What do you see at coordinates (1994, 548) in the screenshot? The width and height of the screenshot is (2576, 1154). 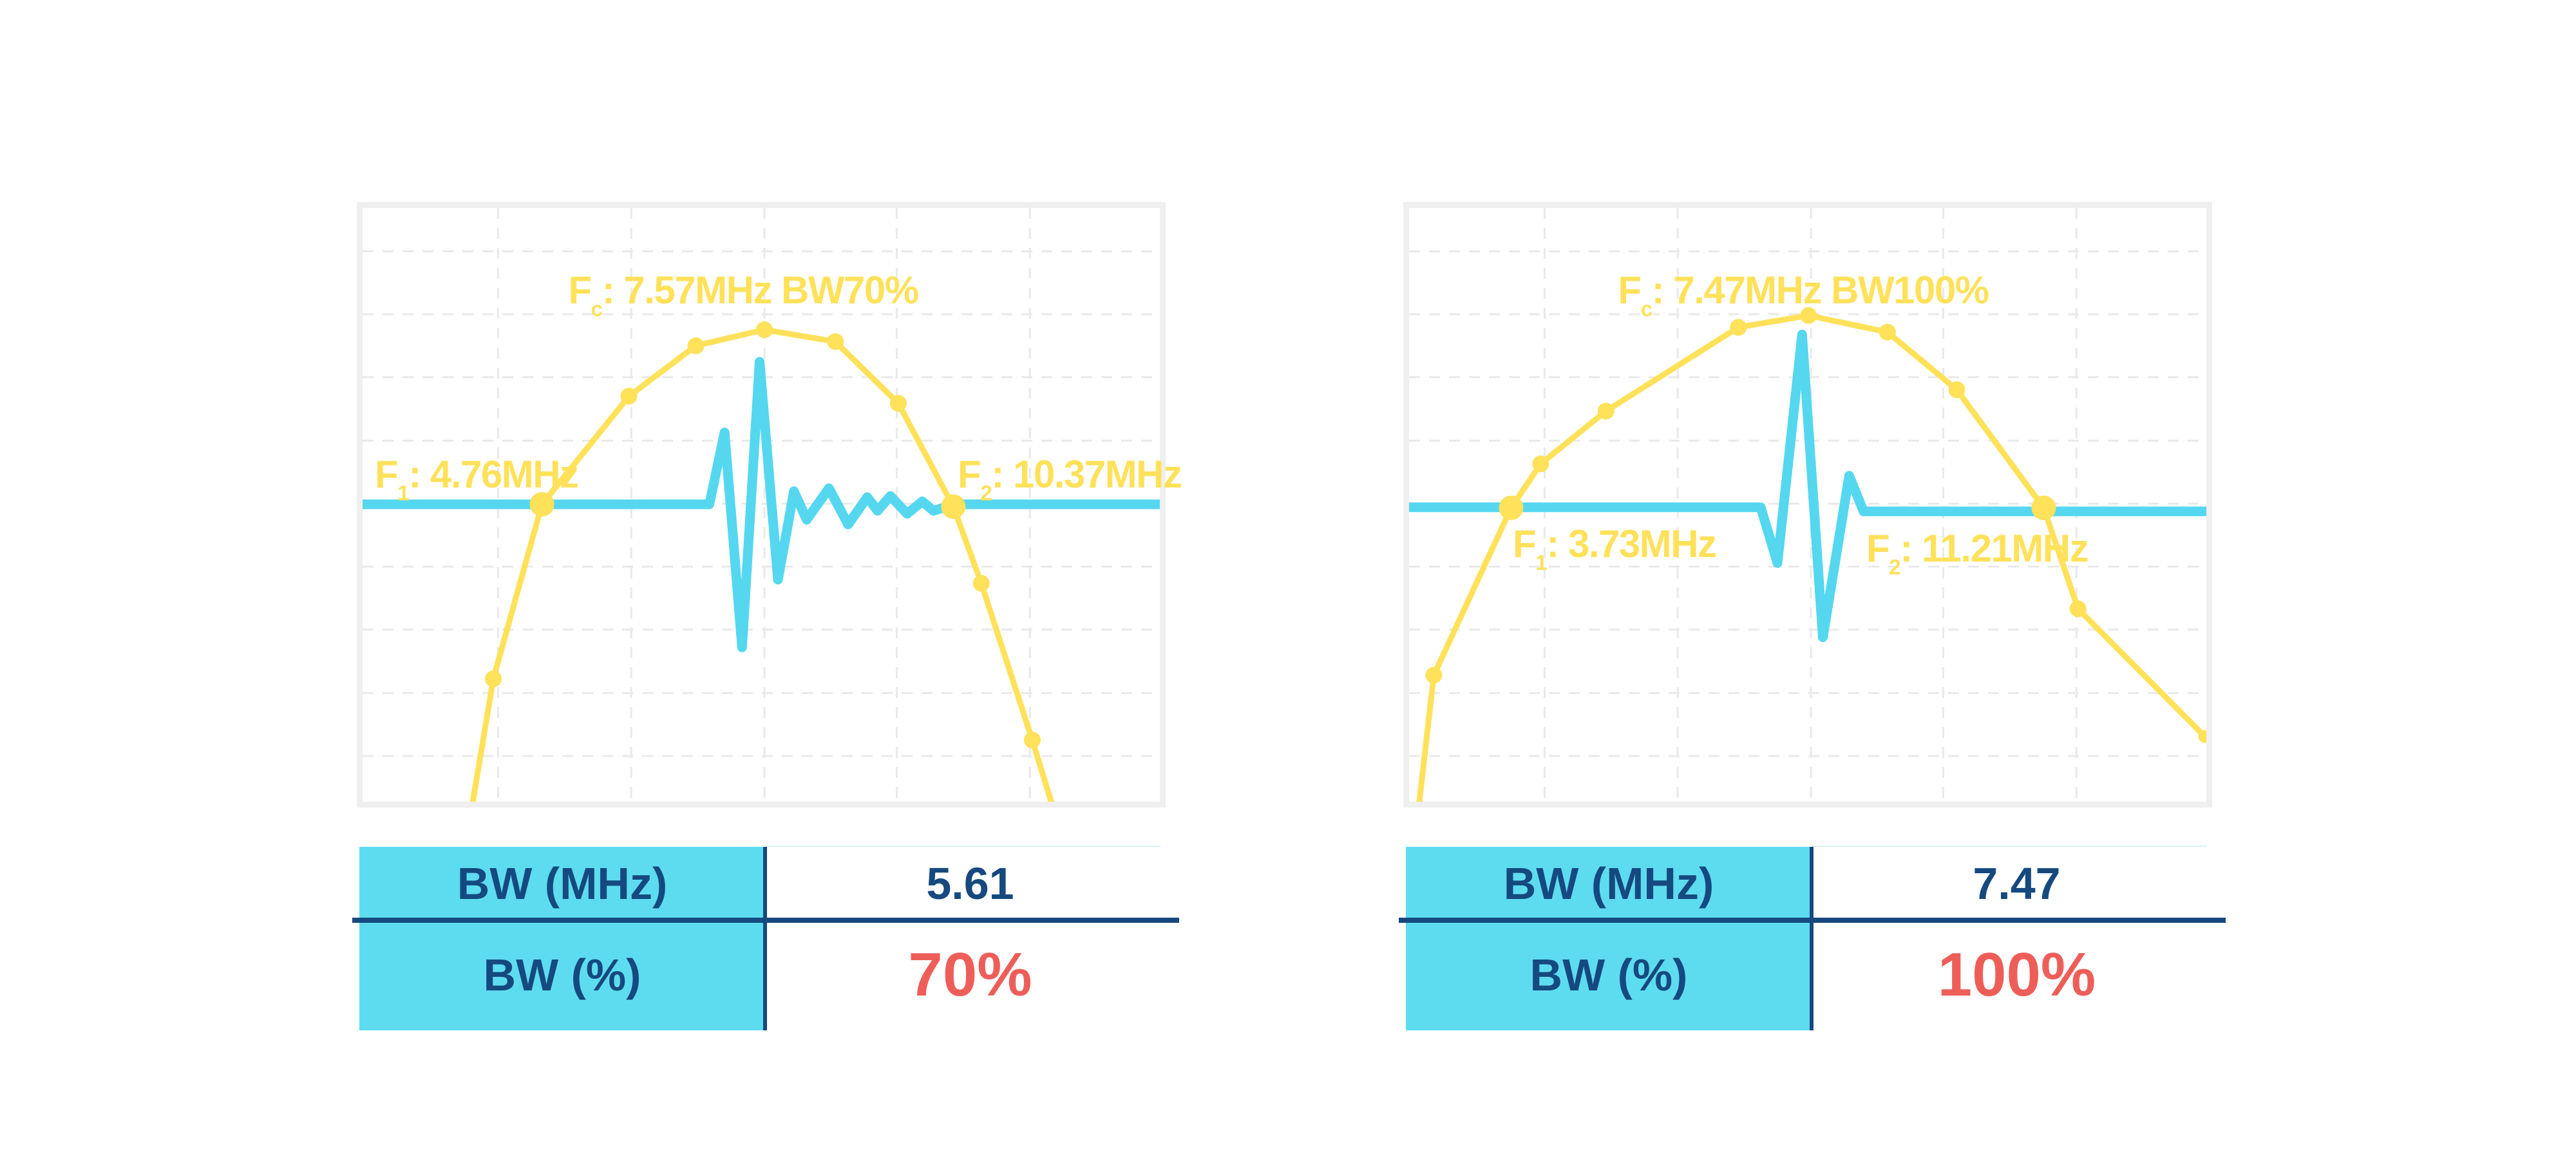 I see `f2-value-text: : 11.21MHz` at bounding box center [1994, 548].